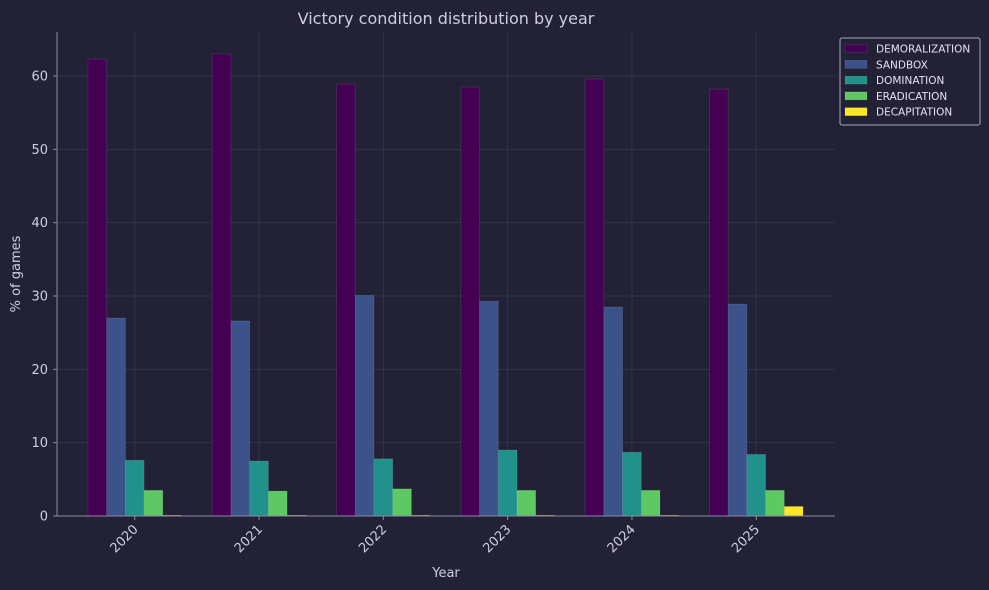  I want to click on bar-sandbox-2020, so click(116, 417).